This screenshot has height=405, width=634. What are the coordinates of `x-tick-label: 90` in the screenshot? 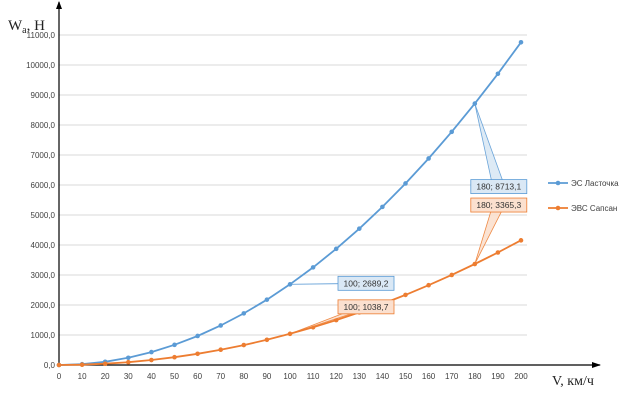 It's located at (266, 376).